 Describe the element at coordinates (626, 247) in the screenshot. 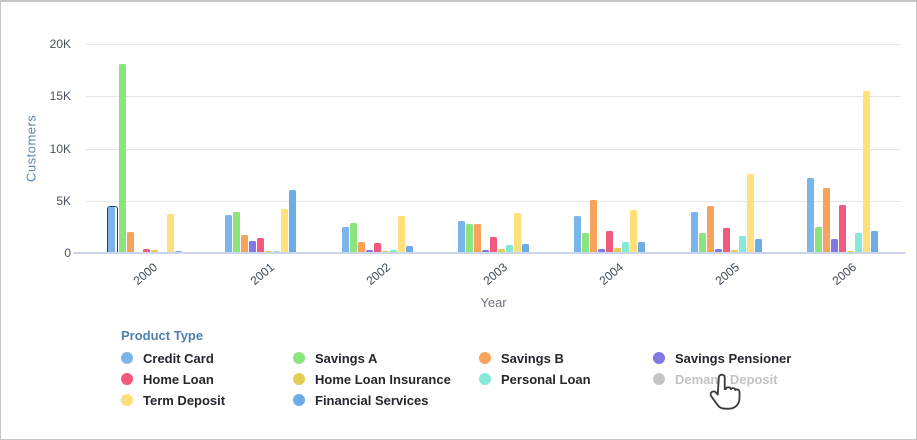

I see `bar-personal-loan-2004` at that location.